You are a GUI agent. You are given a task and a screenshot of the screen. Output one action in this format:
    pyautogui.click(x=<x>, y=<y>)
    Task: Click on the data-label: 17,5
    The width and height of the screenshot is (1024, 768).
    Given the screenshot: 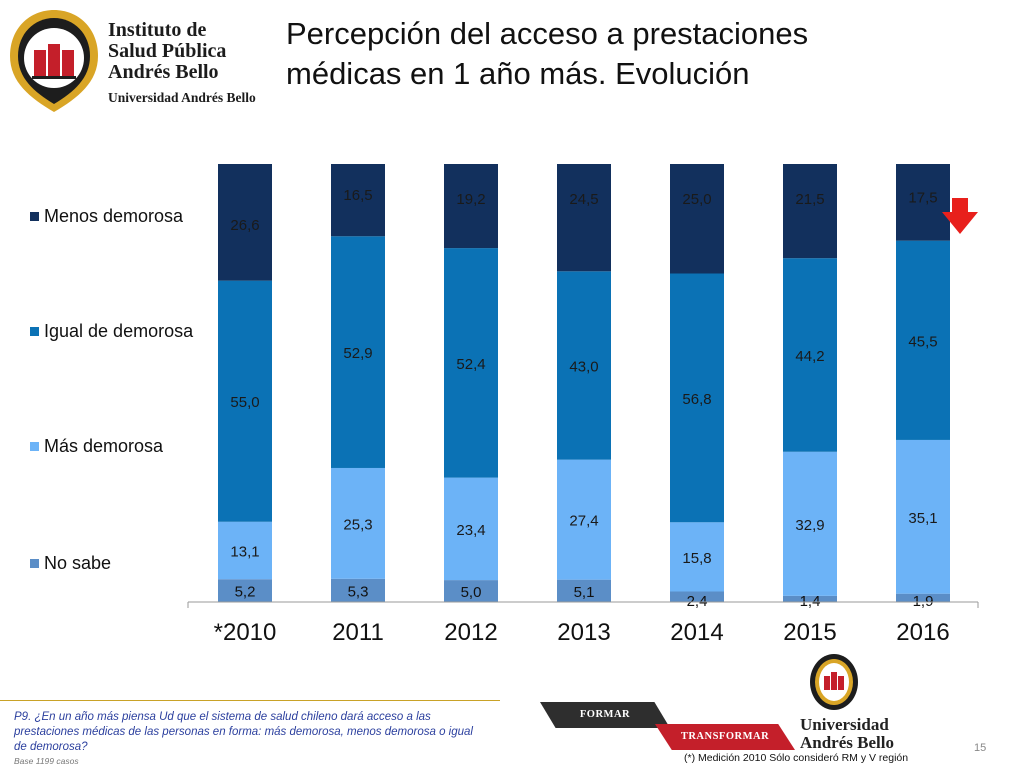 What is the action you would take?
    pyautogui.click(x=922, y=197)
    